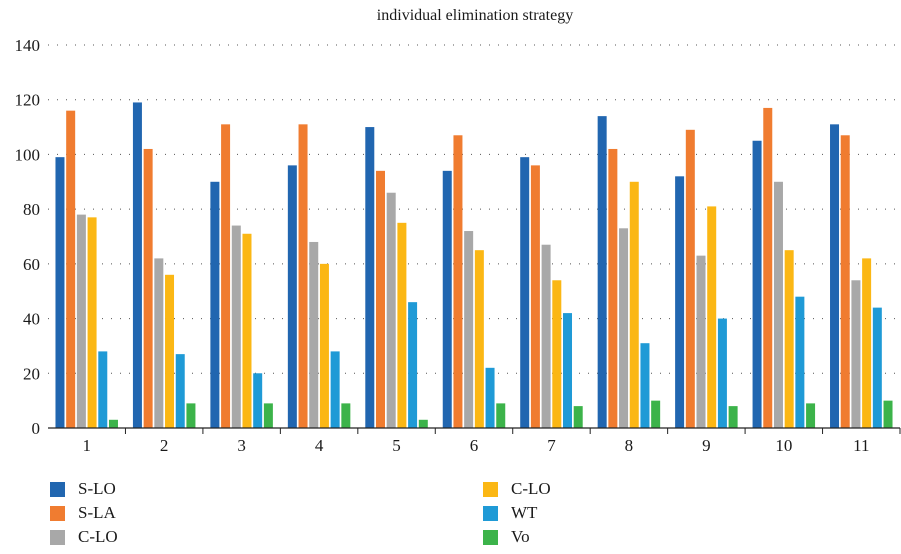 The height and width of the screenshot is (554, 901). I want to click on x-tick-label: 8, so click(629, 445).